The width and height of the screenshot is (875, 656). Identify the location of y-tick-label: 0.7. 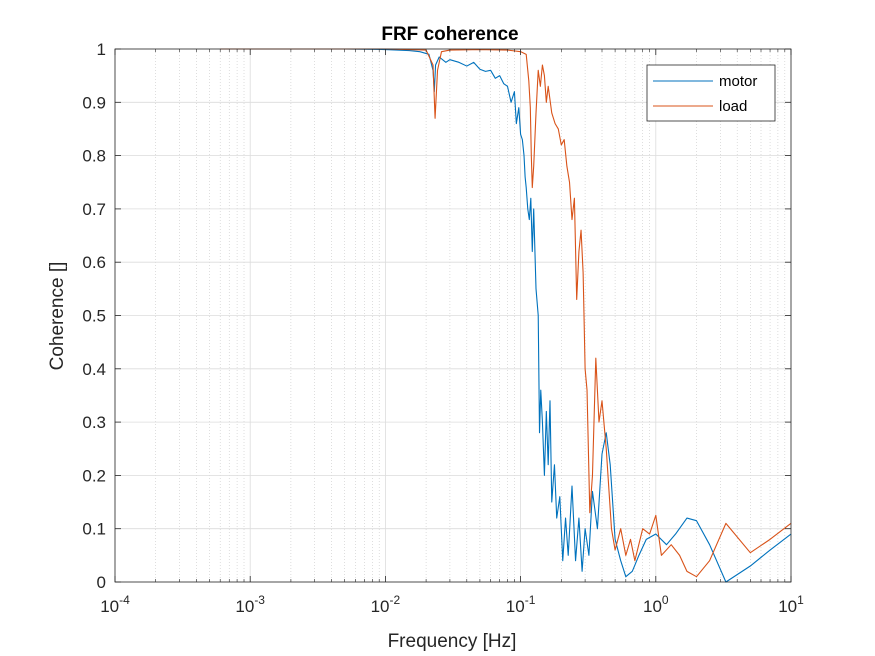
(94, 209).